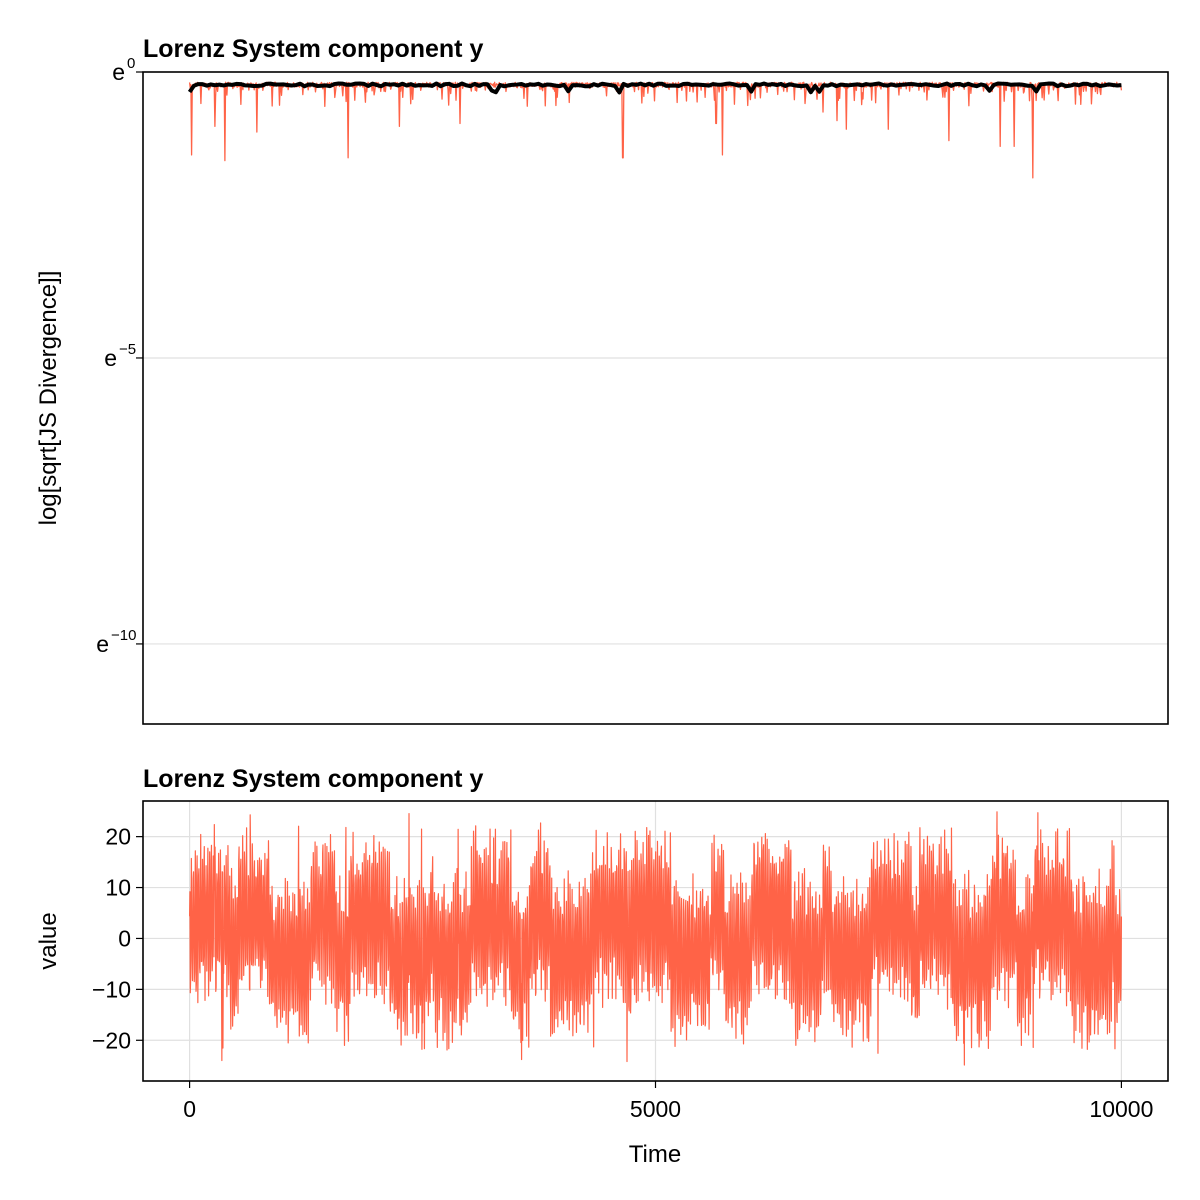 The height and width of the screenshot is (1200, 1200). Describe the element at coordinates (313, 49) in the screenshot. I see `top-chart-title: Lorenz System component y` at that location.